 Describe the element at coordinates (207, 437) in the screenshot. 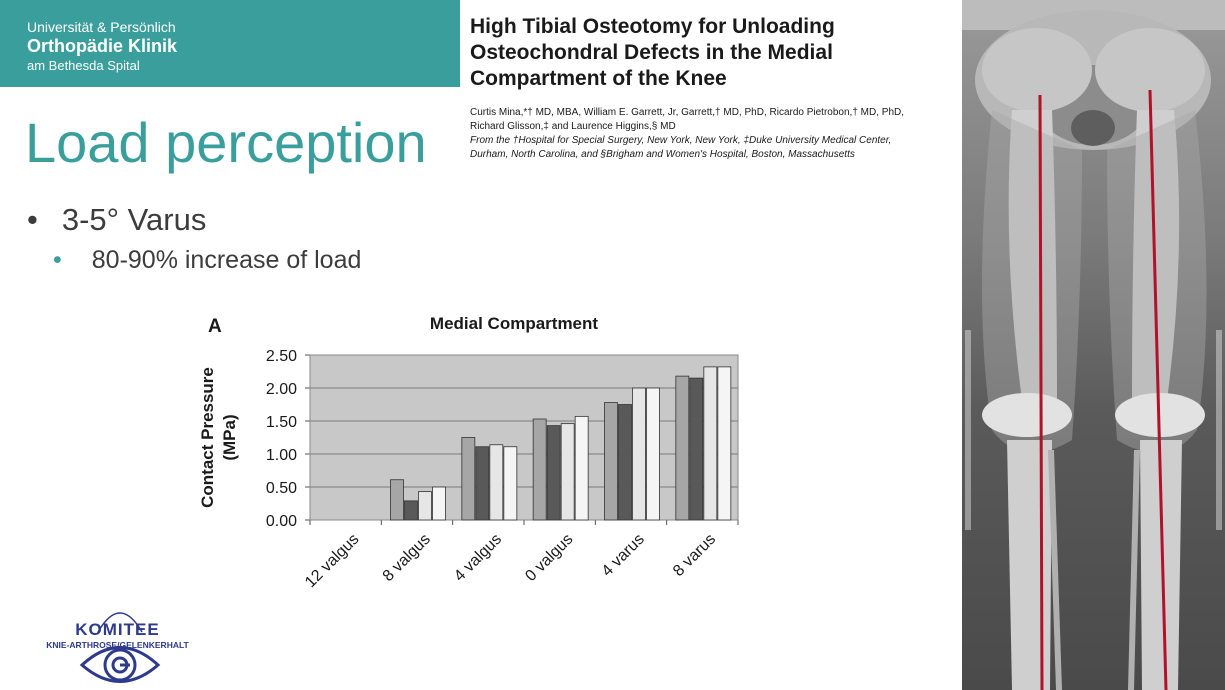

I see `y-axis-label: Contact Pressure` at that location.